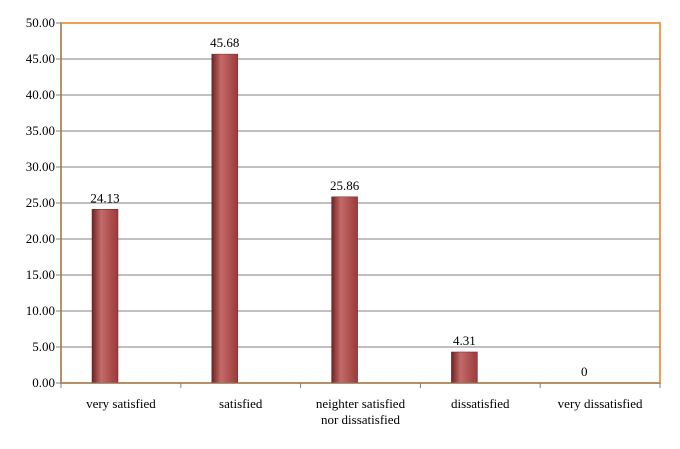 The height and width of the screenshot is (449, 680). Describe the element at coordinates (40, 94) in the screenshot. I see `y-tick-label: 40.00` at that location.